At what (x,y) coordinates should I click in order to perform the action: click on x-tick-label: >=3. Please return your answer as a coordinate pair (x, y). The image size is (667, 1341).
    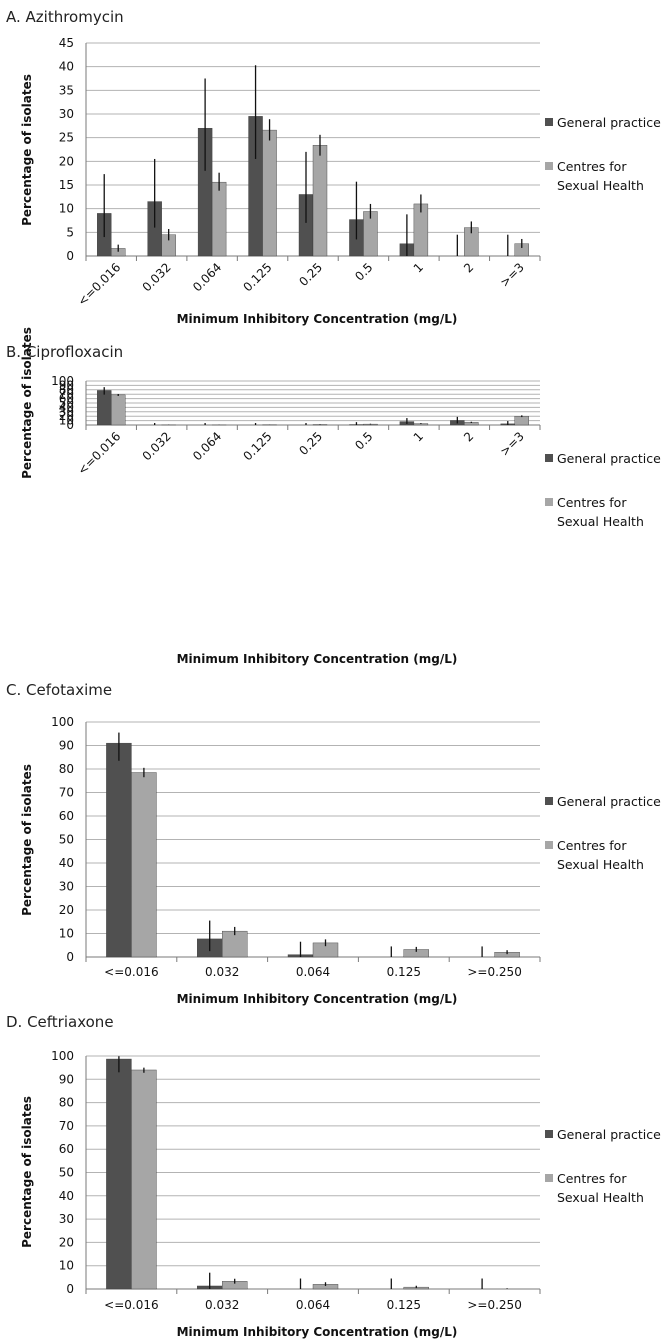
    Looking at the image, I should click on (512, 444).